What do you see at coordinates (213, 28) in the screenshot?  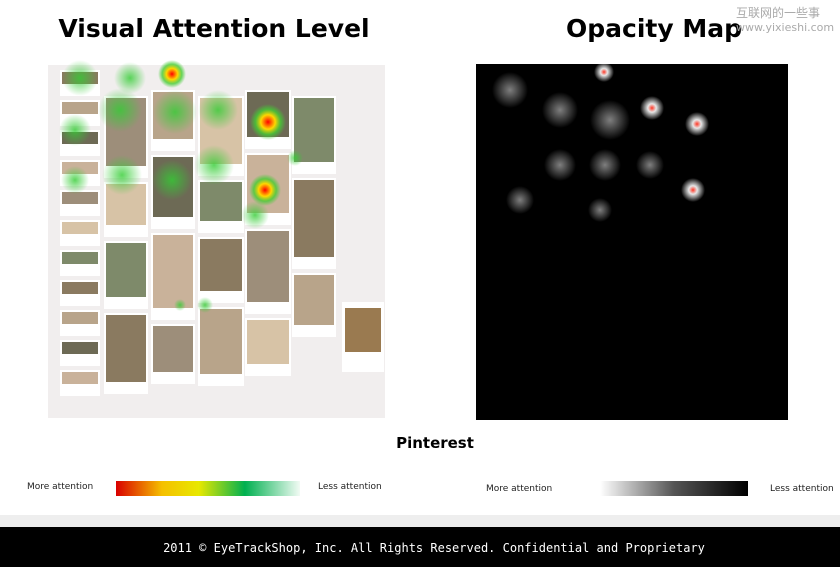 I see `left-title: Visual Attention Level` at bounding box center [213, 28].